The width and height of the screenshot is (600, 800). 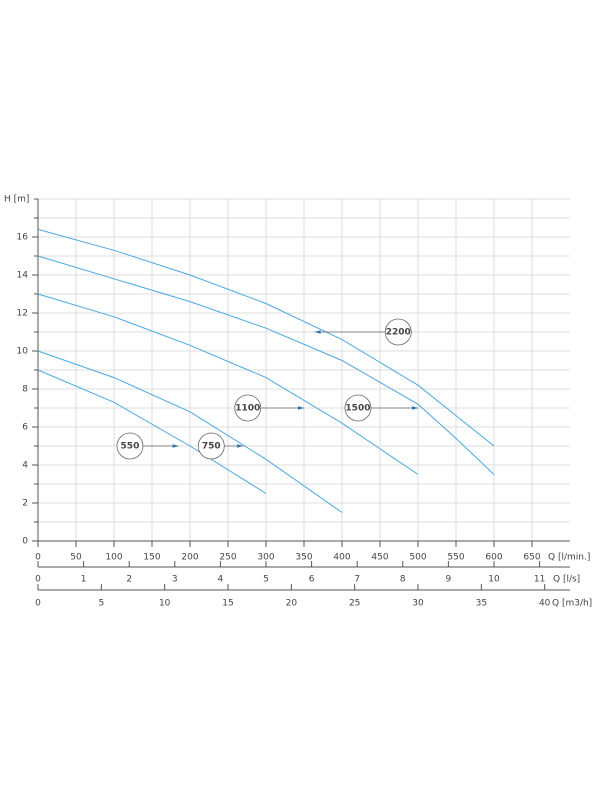 I want to click on x2-axis-label: Q [l/s], so click(x=566, y=580).